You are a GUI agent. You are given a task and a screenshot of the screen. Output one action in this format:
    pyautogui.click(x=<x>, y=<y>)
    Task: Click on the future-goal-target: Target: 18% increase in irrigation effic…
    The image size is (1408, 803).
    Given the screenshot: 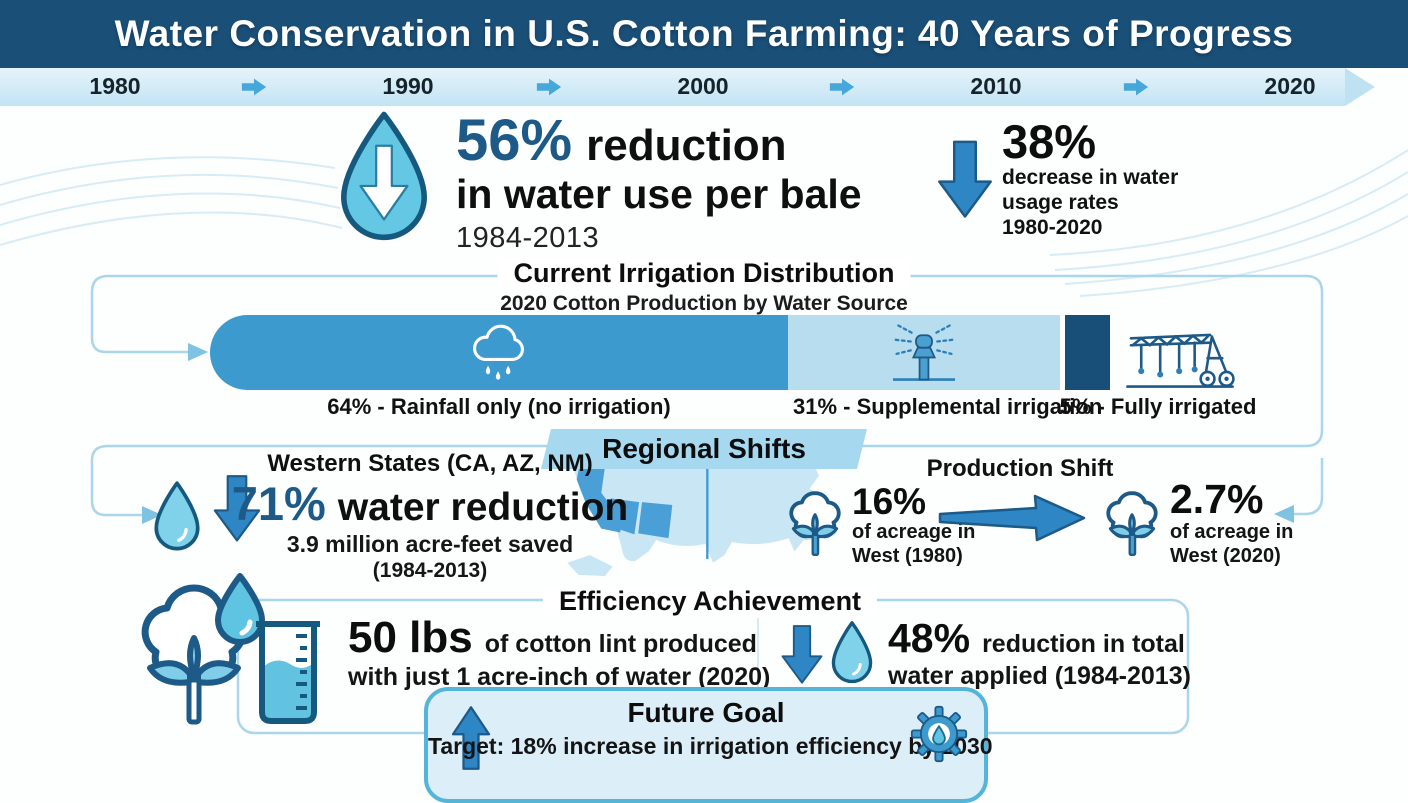 What is the action you would take?
    pyautogui.click(x=710, y=746)
    